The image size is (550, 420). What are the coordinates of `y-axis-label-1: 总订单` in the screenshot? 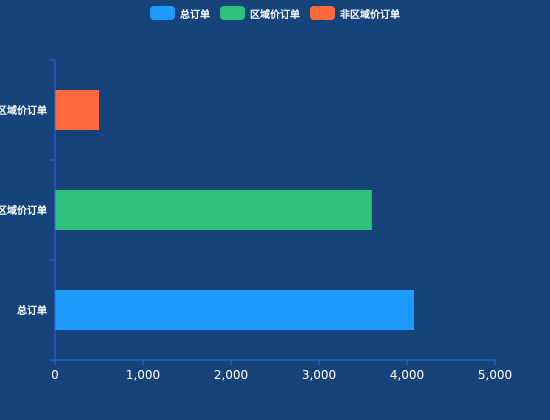 It's located at (32, 310).